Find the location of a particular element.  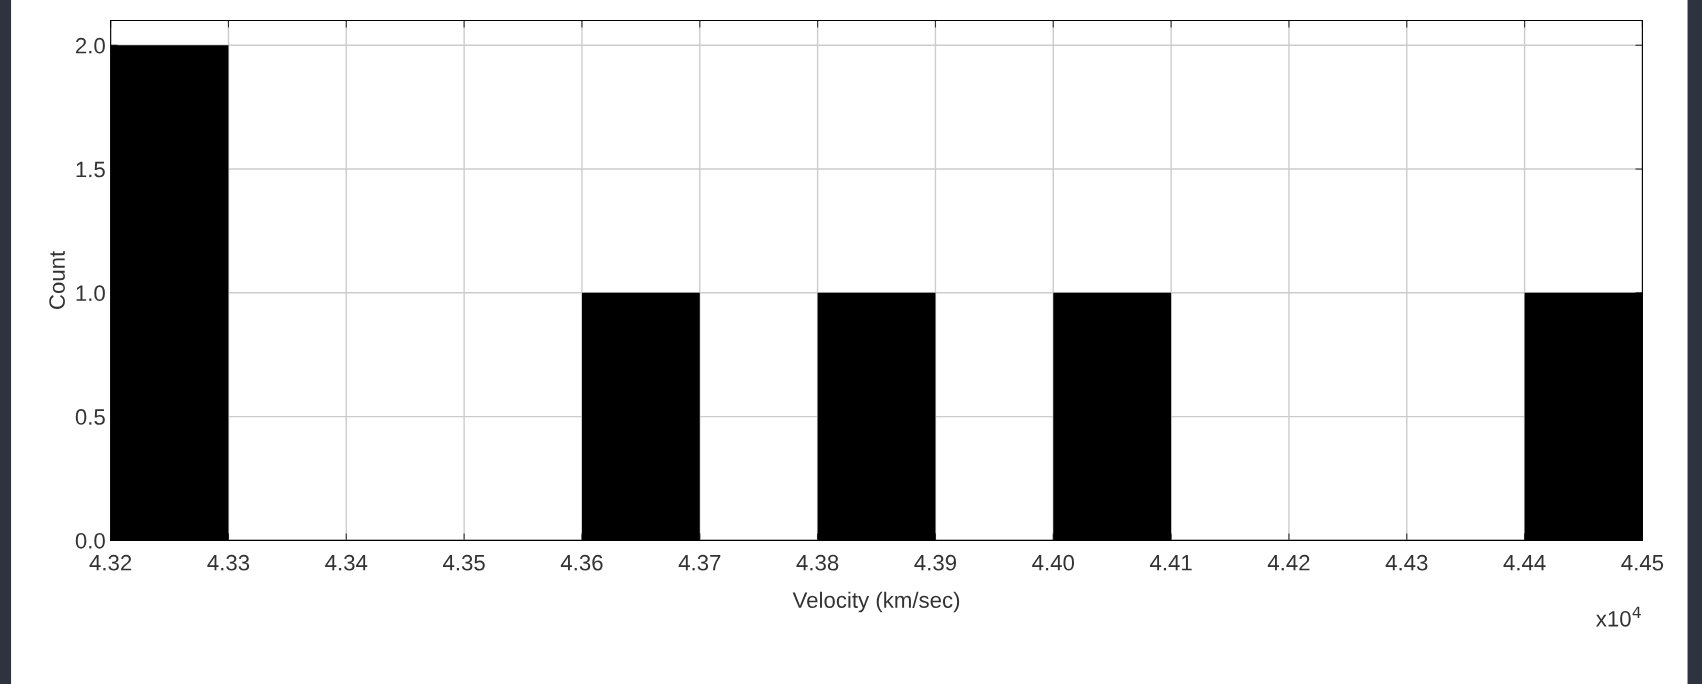

x-tick-label: 4.34 is located at coordinates (346, 562).